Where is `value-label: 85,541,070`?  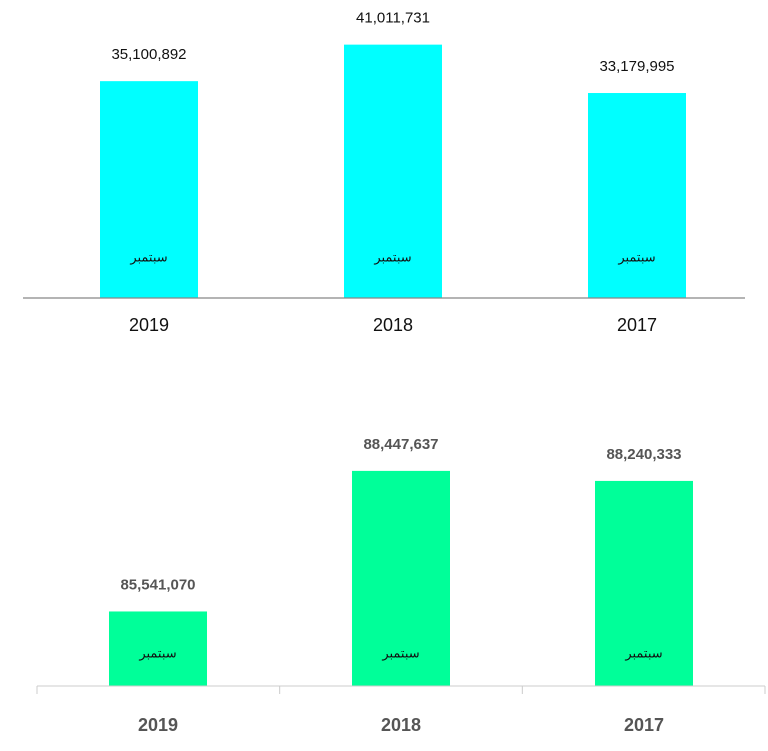
value-label: 85,541,070 is located at coordinates (157, 584).